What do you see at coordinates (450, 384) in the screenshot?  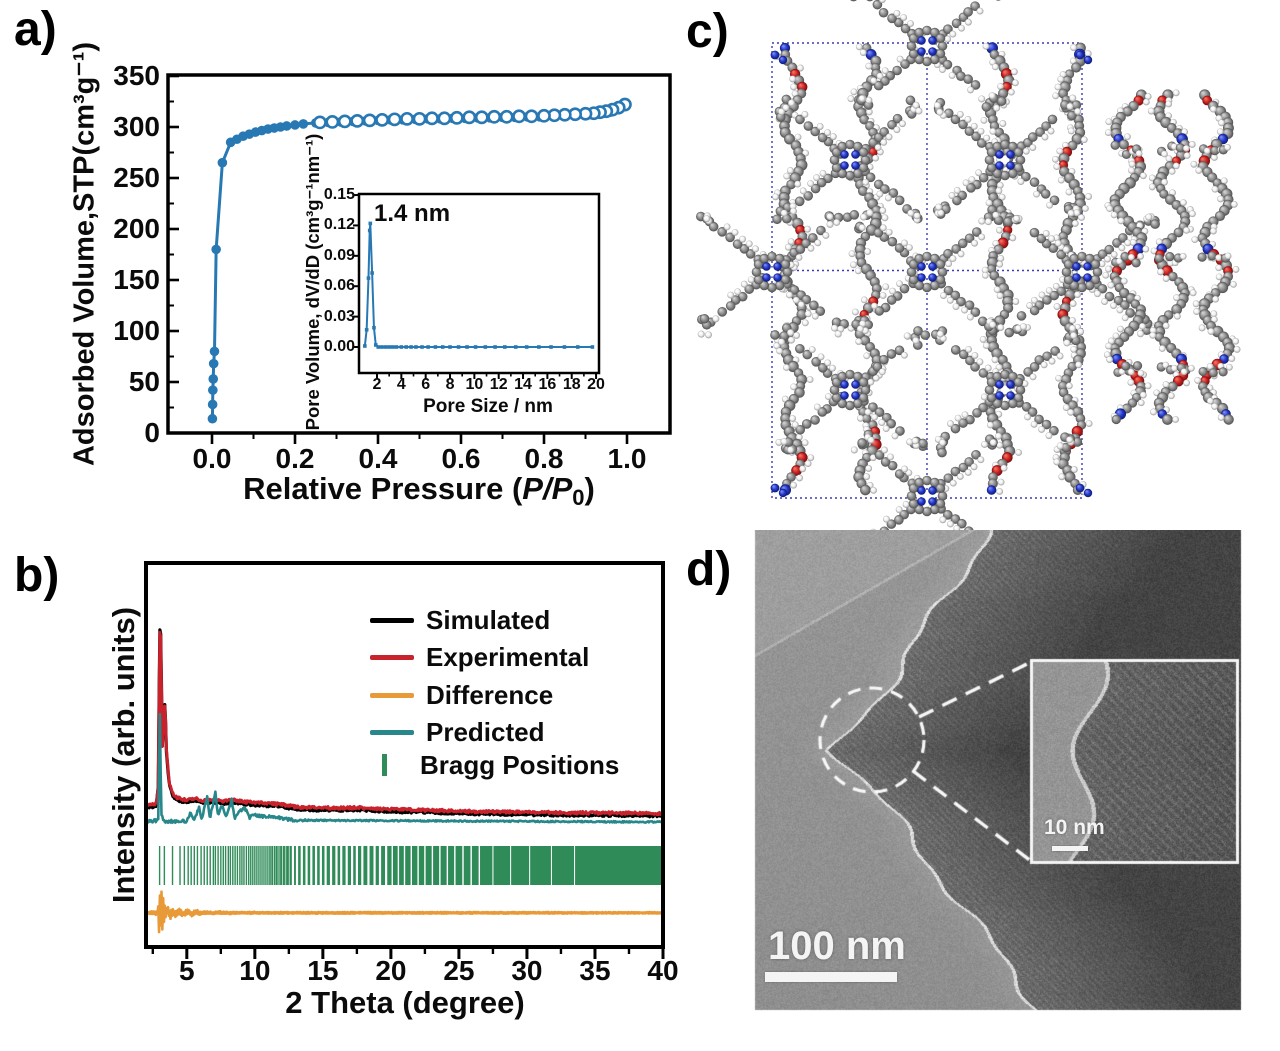 I see `inset-x-tick-label: 8` at bounding box center [450, 384].